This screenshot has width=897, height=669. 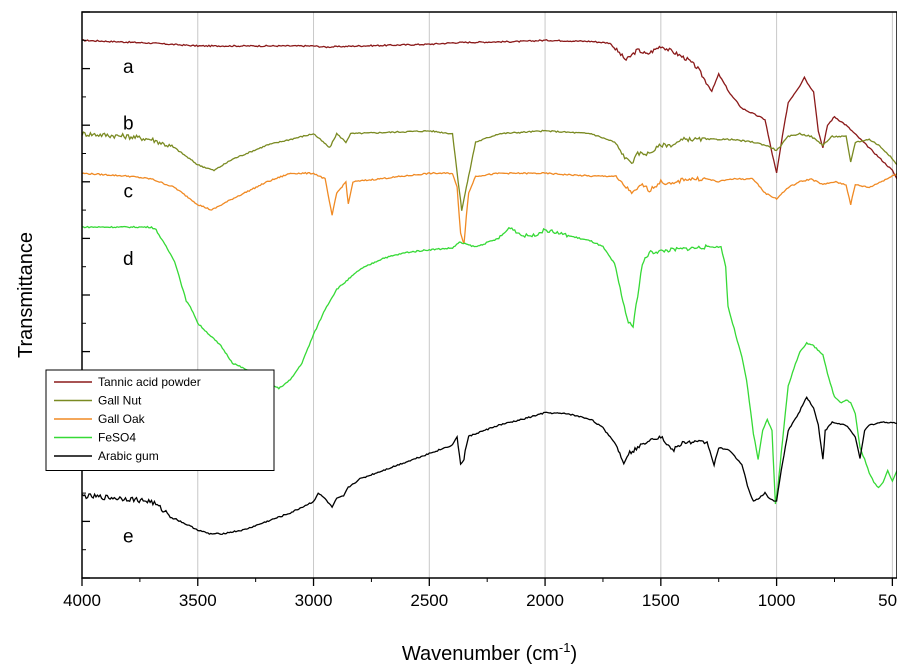 What do you see at coordinates (149, 382) in the screenshot?
I see `legend-label-tannic-acid-powder: Tannic acid powder` at bounding box center [149, 382].